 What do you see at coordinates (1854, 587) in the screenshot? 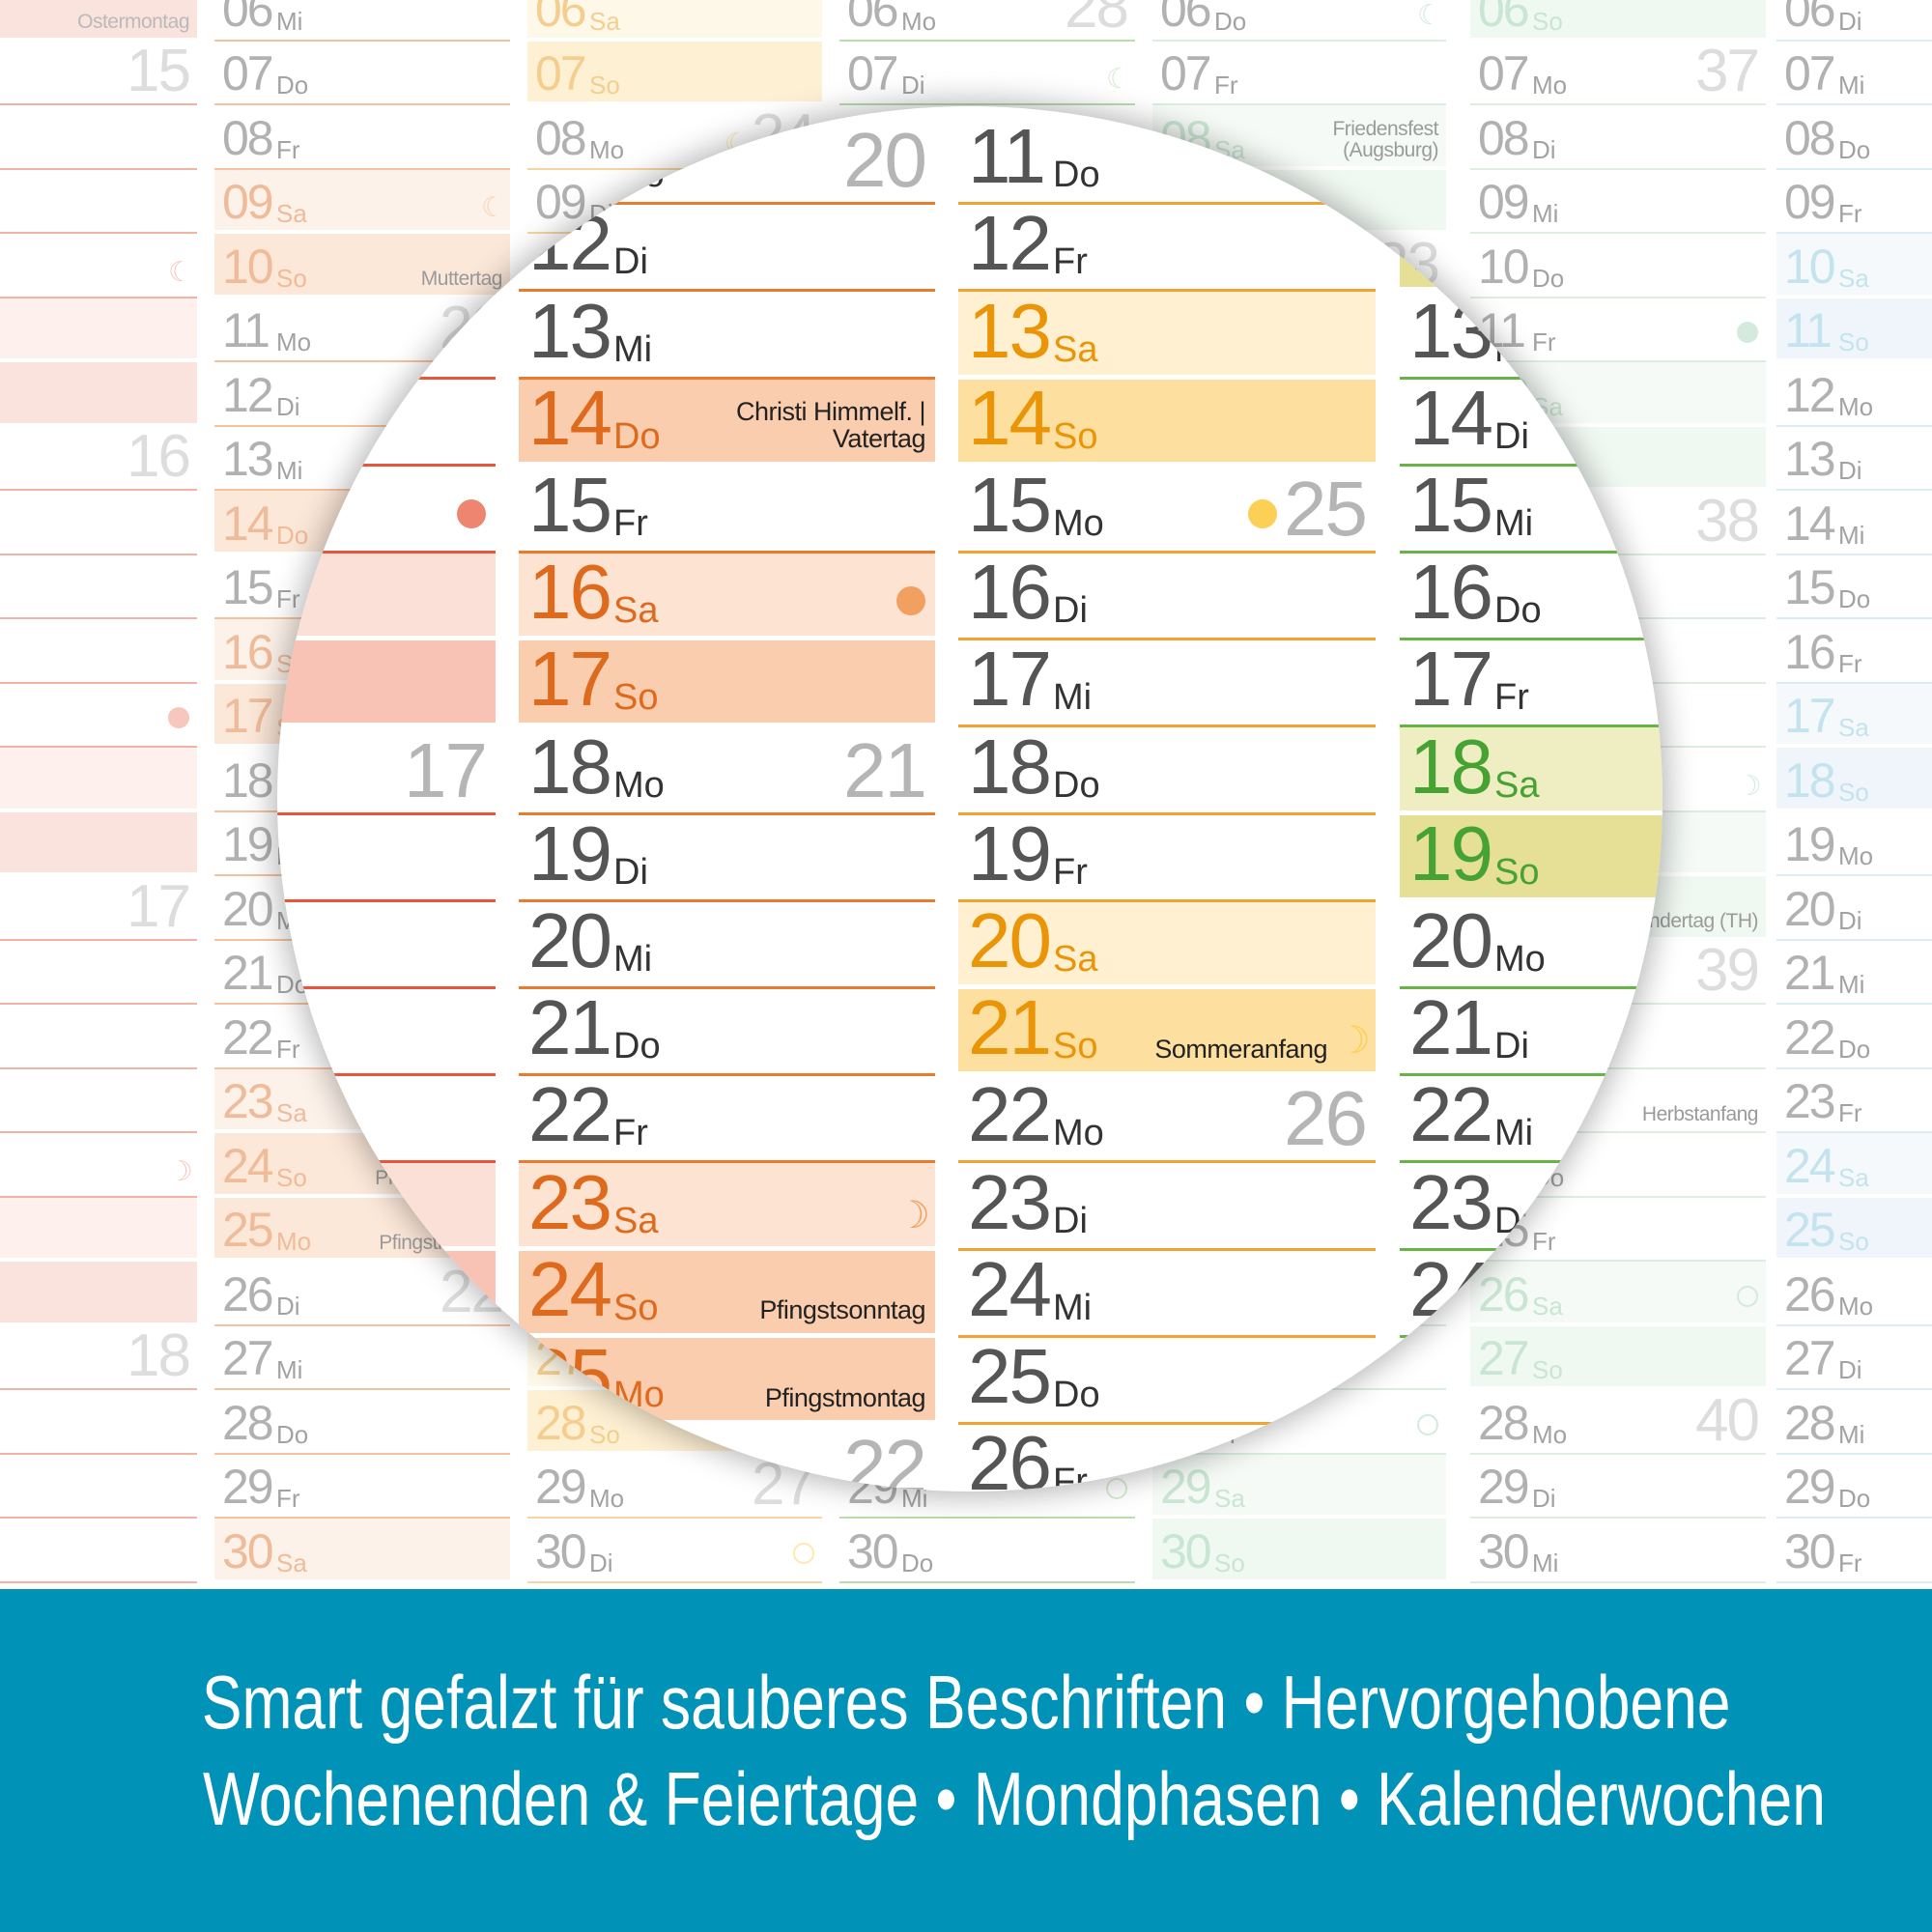
I see `day-row: 15 Do` at bounding box center [1854, 587].